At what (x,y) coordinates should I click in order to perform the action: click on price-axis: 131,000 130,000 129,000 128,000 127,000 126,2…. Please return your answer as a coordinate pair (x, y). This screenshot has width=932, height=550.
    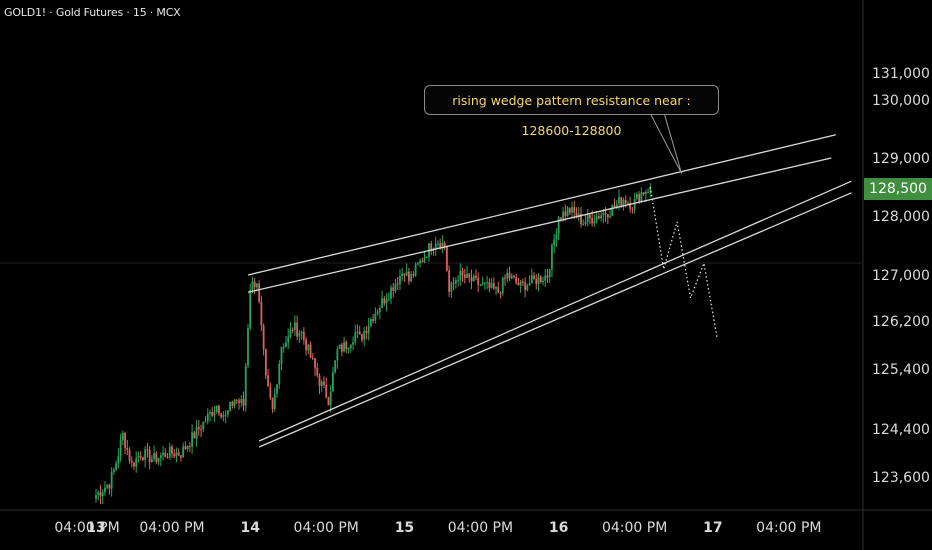
    Looking at the image, I should click on (901, 276).